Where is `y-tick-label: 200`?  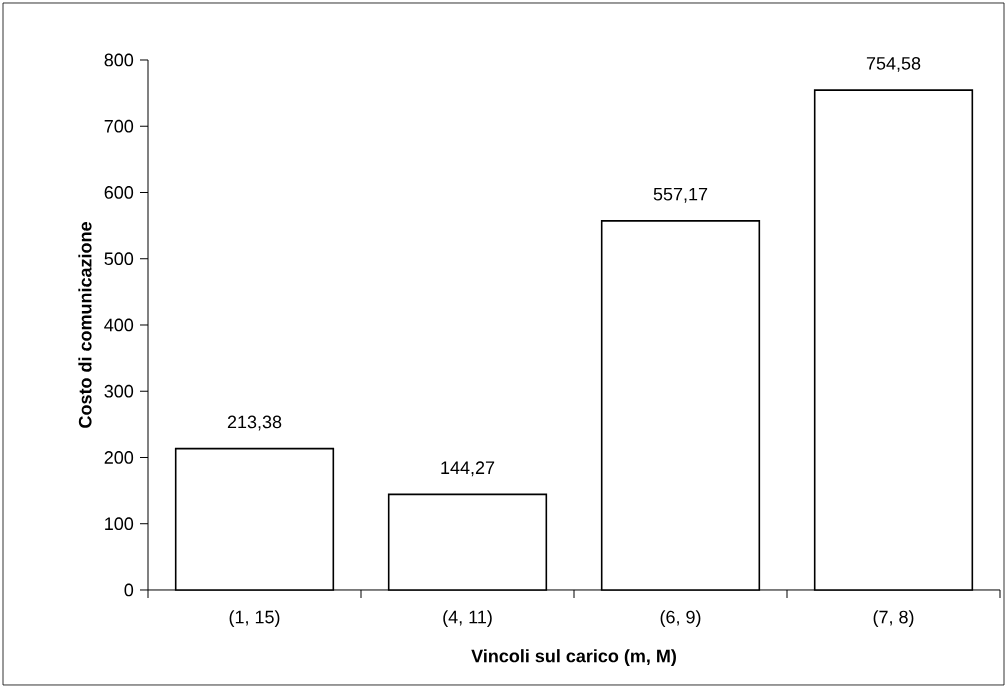
y-tick-label: 200 is located at coordinates (119, 457).